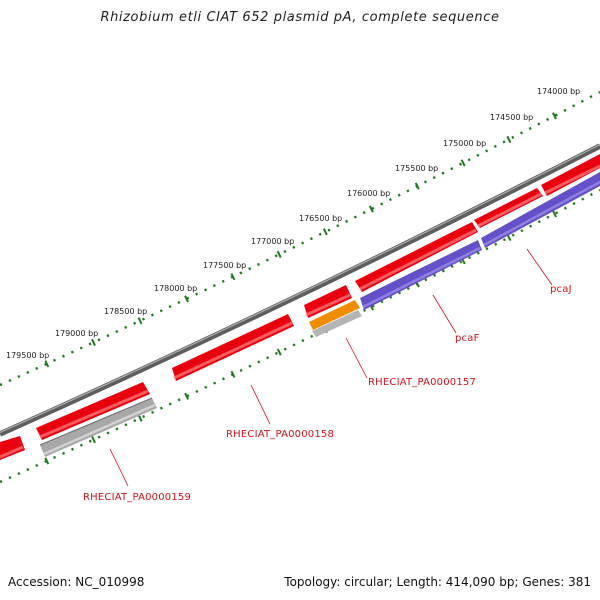  I want to click on gene-label-rheciat-pa0000158: RHECIAT_PA0000158, so click(280, 434).